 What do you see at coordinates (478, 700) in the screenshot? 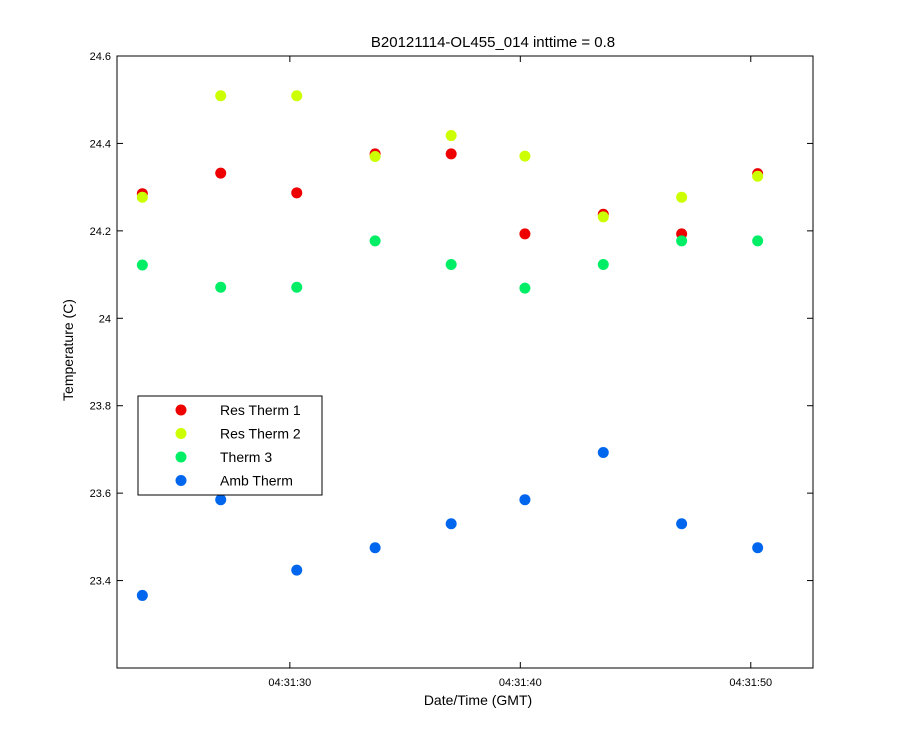
I see `x-axis-label: Date/Time (GMT)` at bounding box center [478, 700].